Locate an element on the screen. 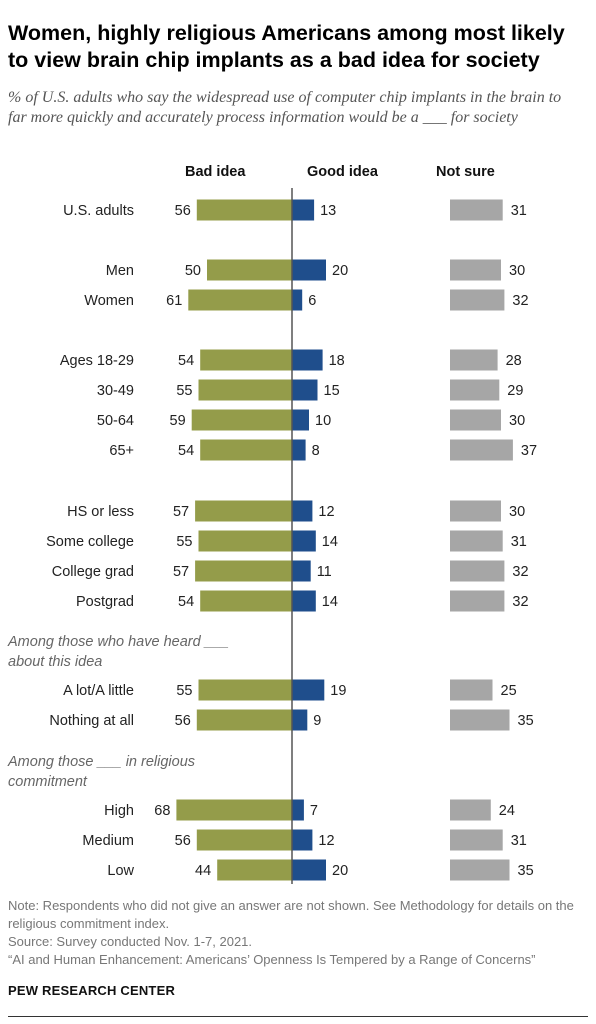 This screenshot has width=596, height=1024. good-idea-bar-medium is located at coordinates (302, 840).